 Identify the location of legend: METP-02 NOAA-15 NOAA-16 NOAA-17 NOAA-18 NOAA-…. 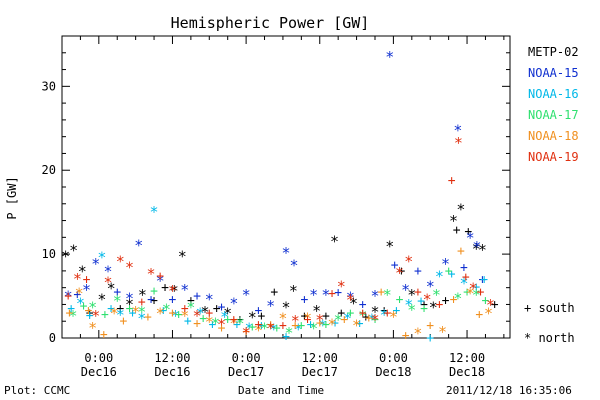
(553, 104).